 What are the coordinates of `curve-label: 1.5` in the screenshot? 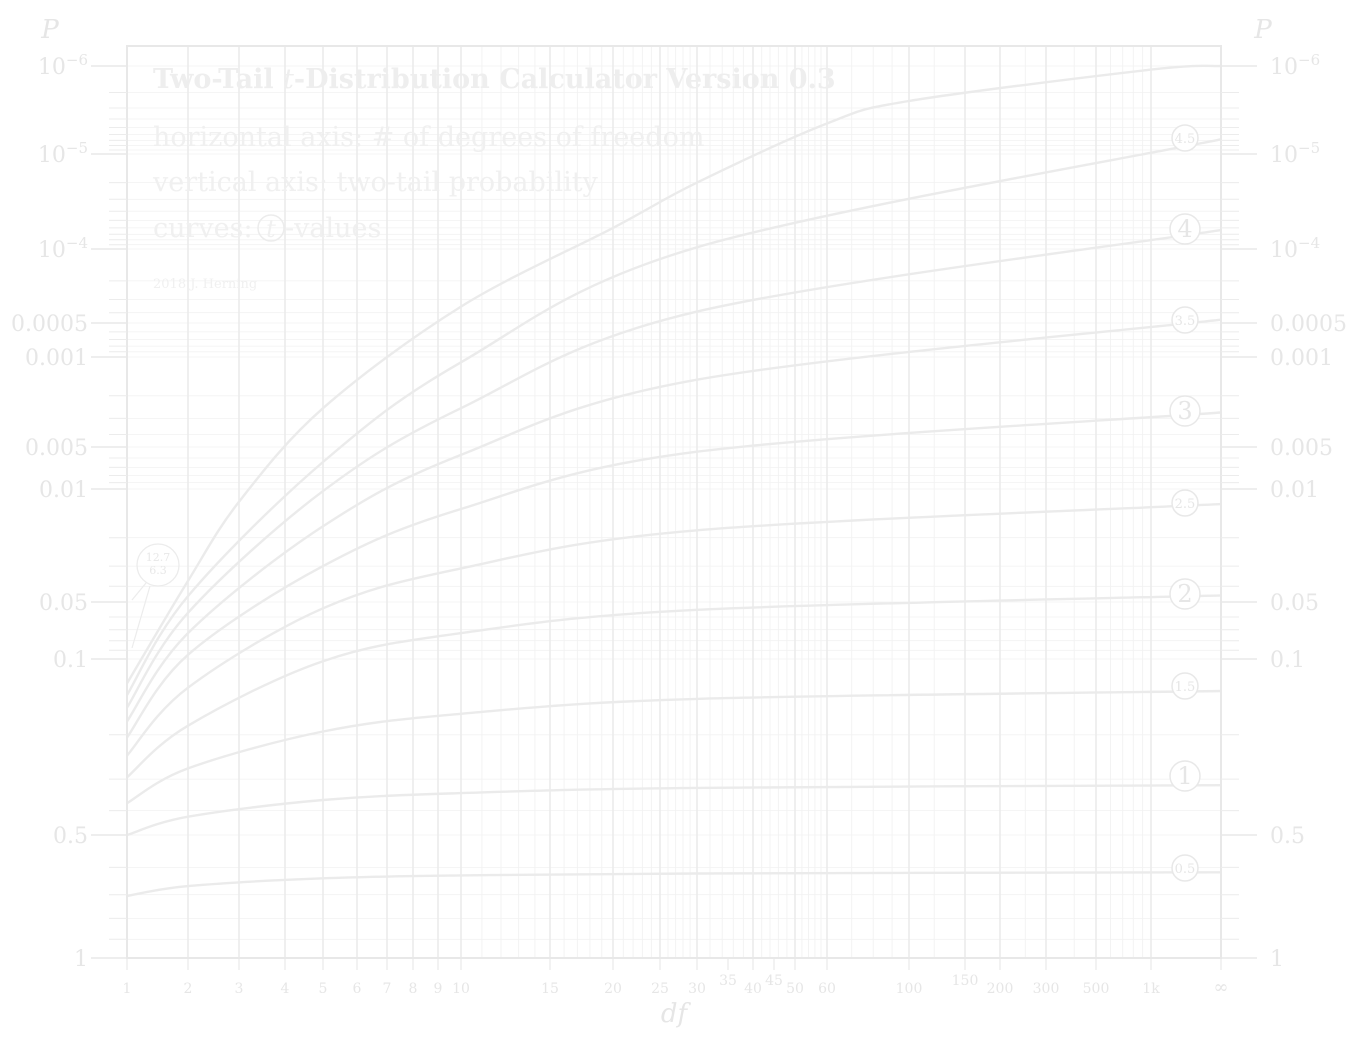 It's located at (1185, 687).